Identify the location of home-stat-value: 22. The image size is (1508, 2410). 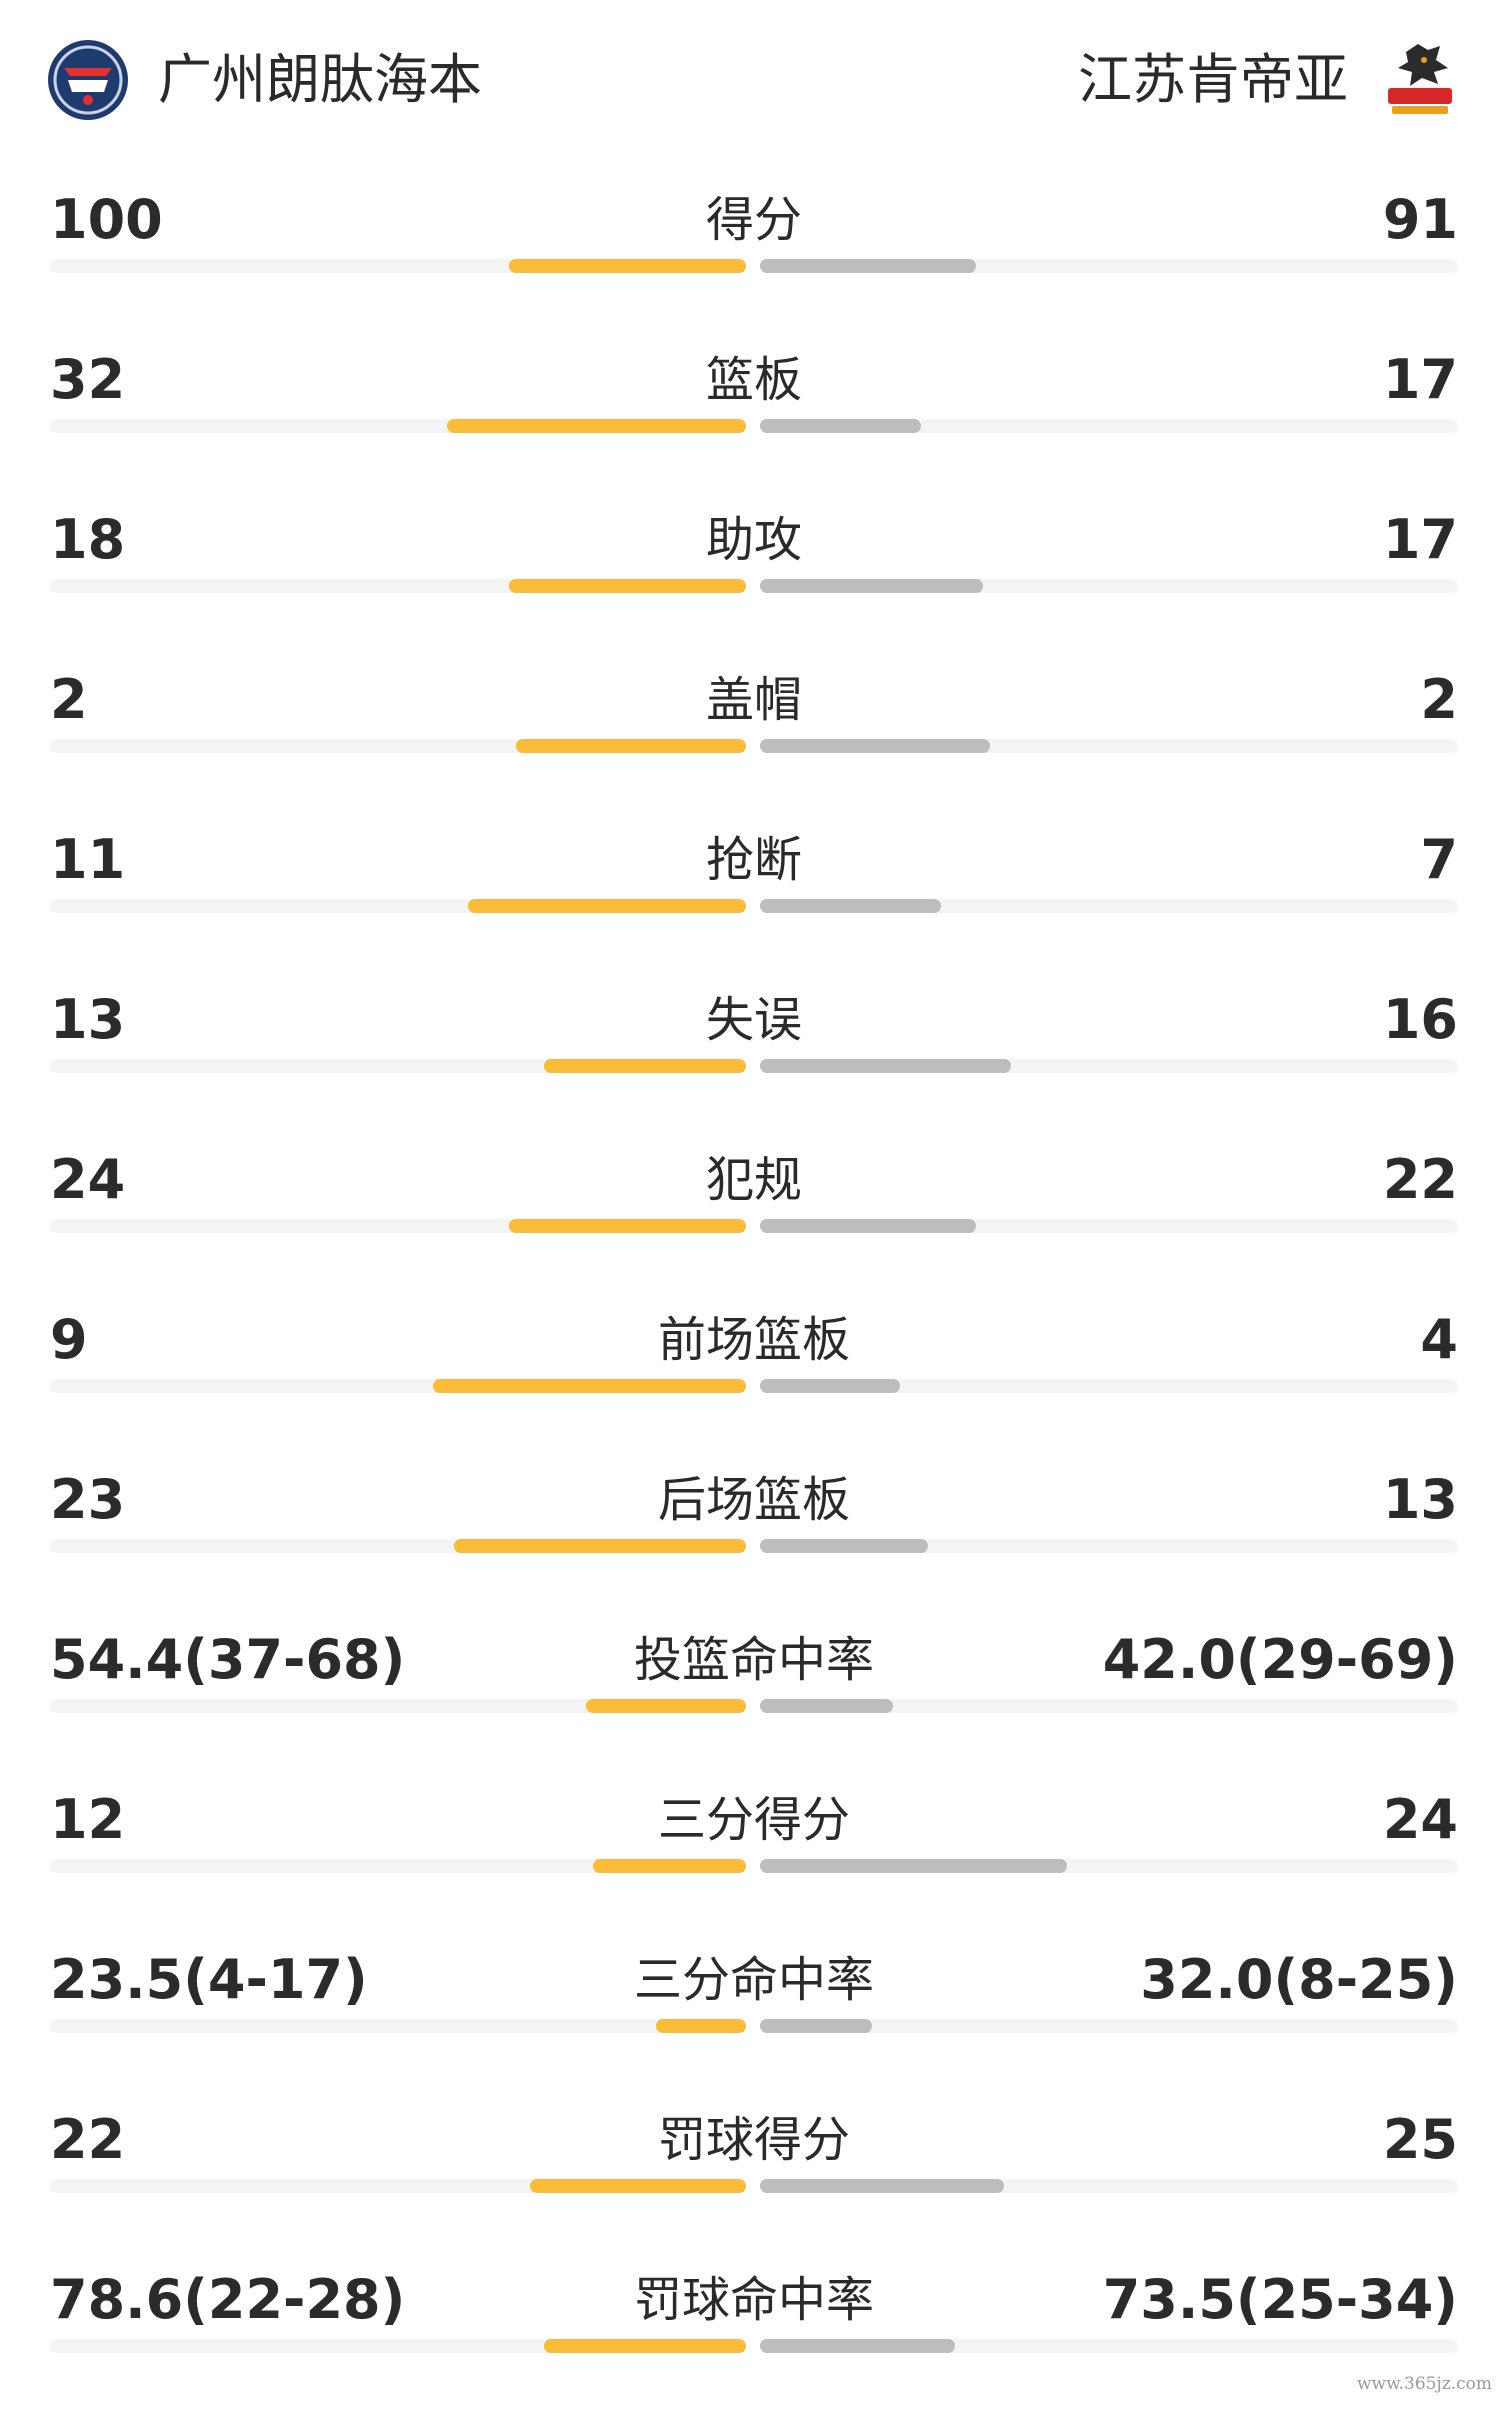
(88, 2139).